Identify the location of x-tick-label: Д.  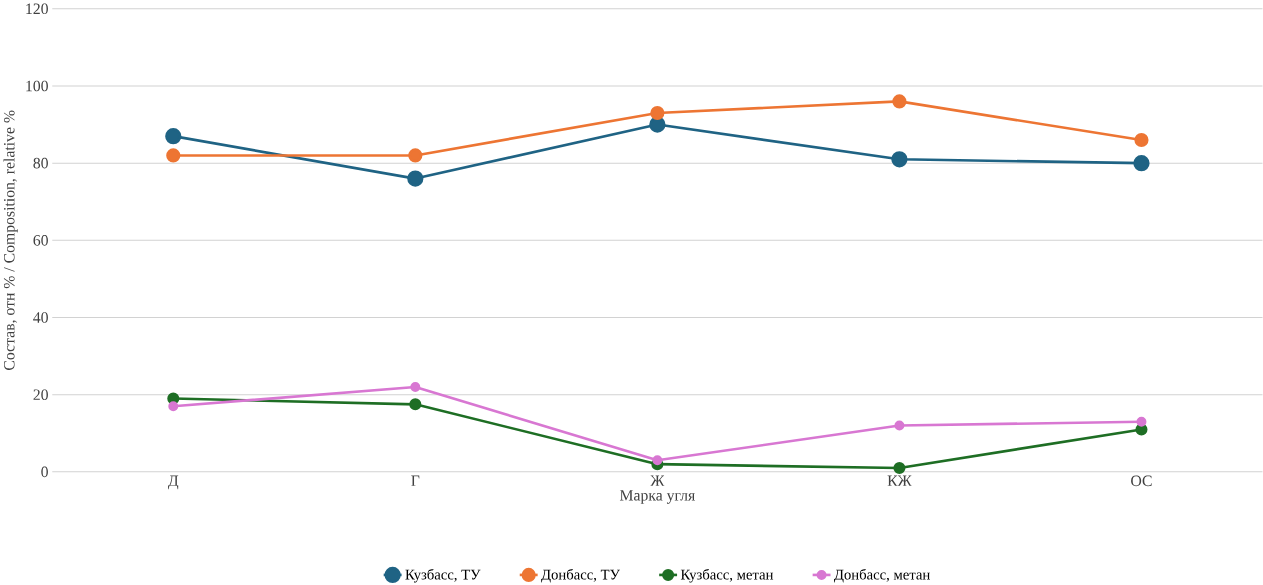
(173, 482).